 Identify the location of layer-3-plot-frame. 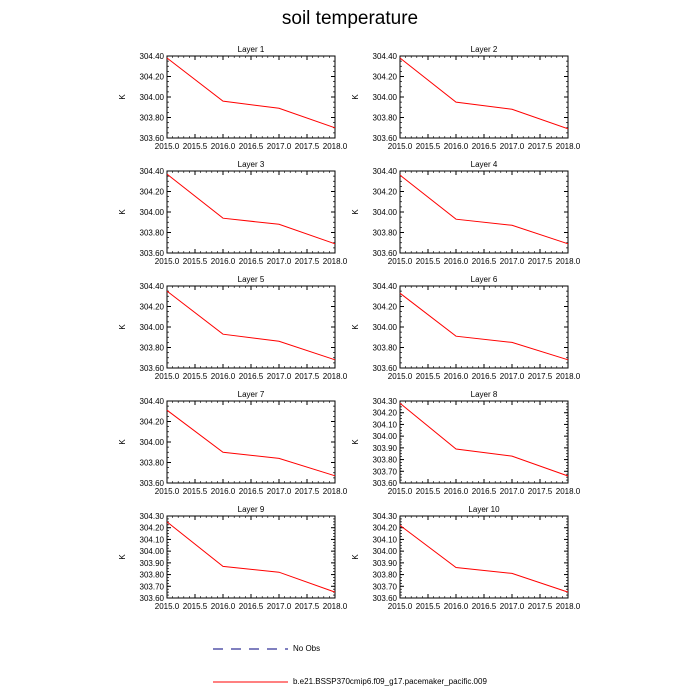
(251, 212).